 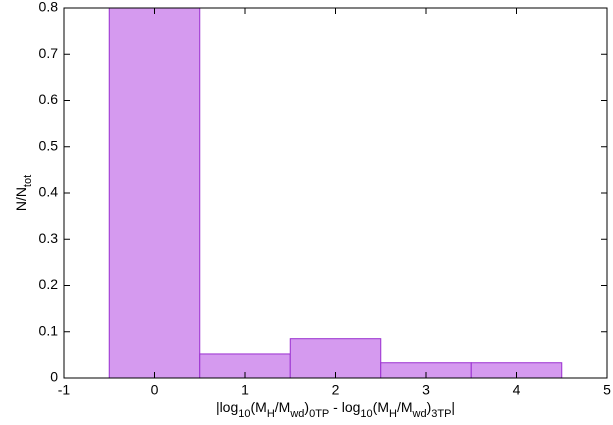 I want to click on y-tick-label: 0.3, so click(x=49, y=238).